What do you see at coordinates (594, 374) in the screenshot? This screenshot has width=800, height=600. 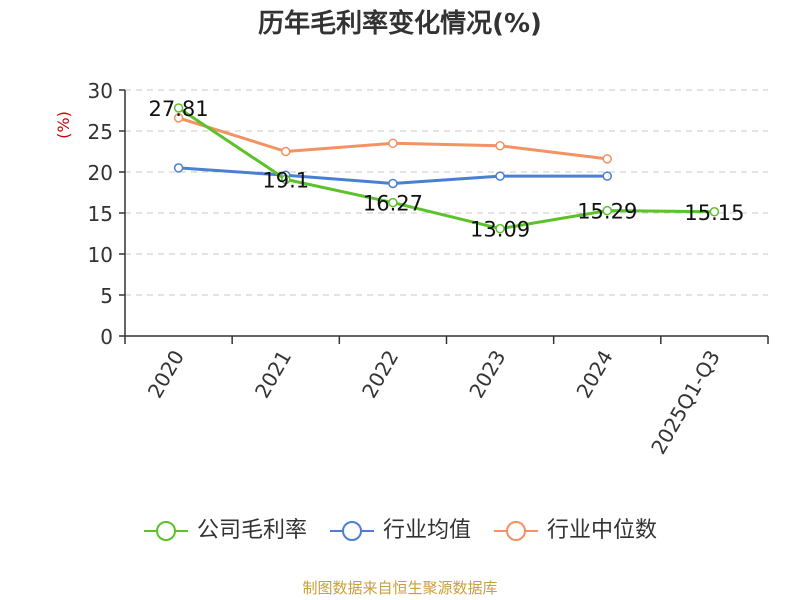 I see `x-tick-label: 2024` at bounding box center [594, 374].